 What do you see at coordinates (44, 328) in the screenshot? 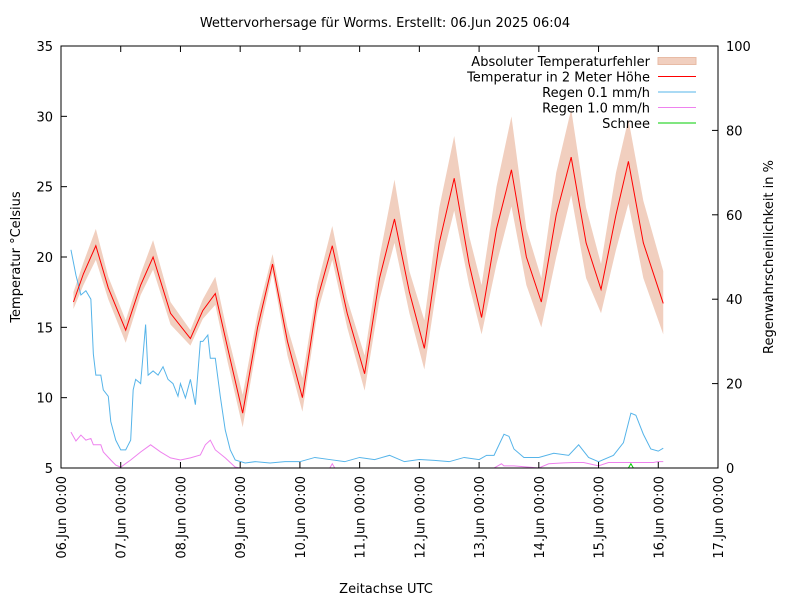
I see `y-tick-label: 15` at bounding box center [44, 328].